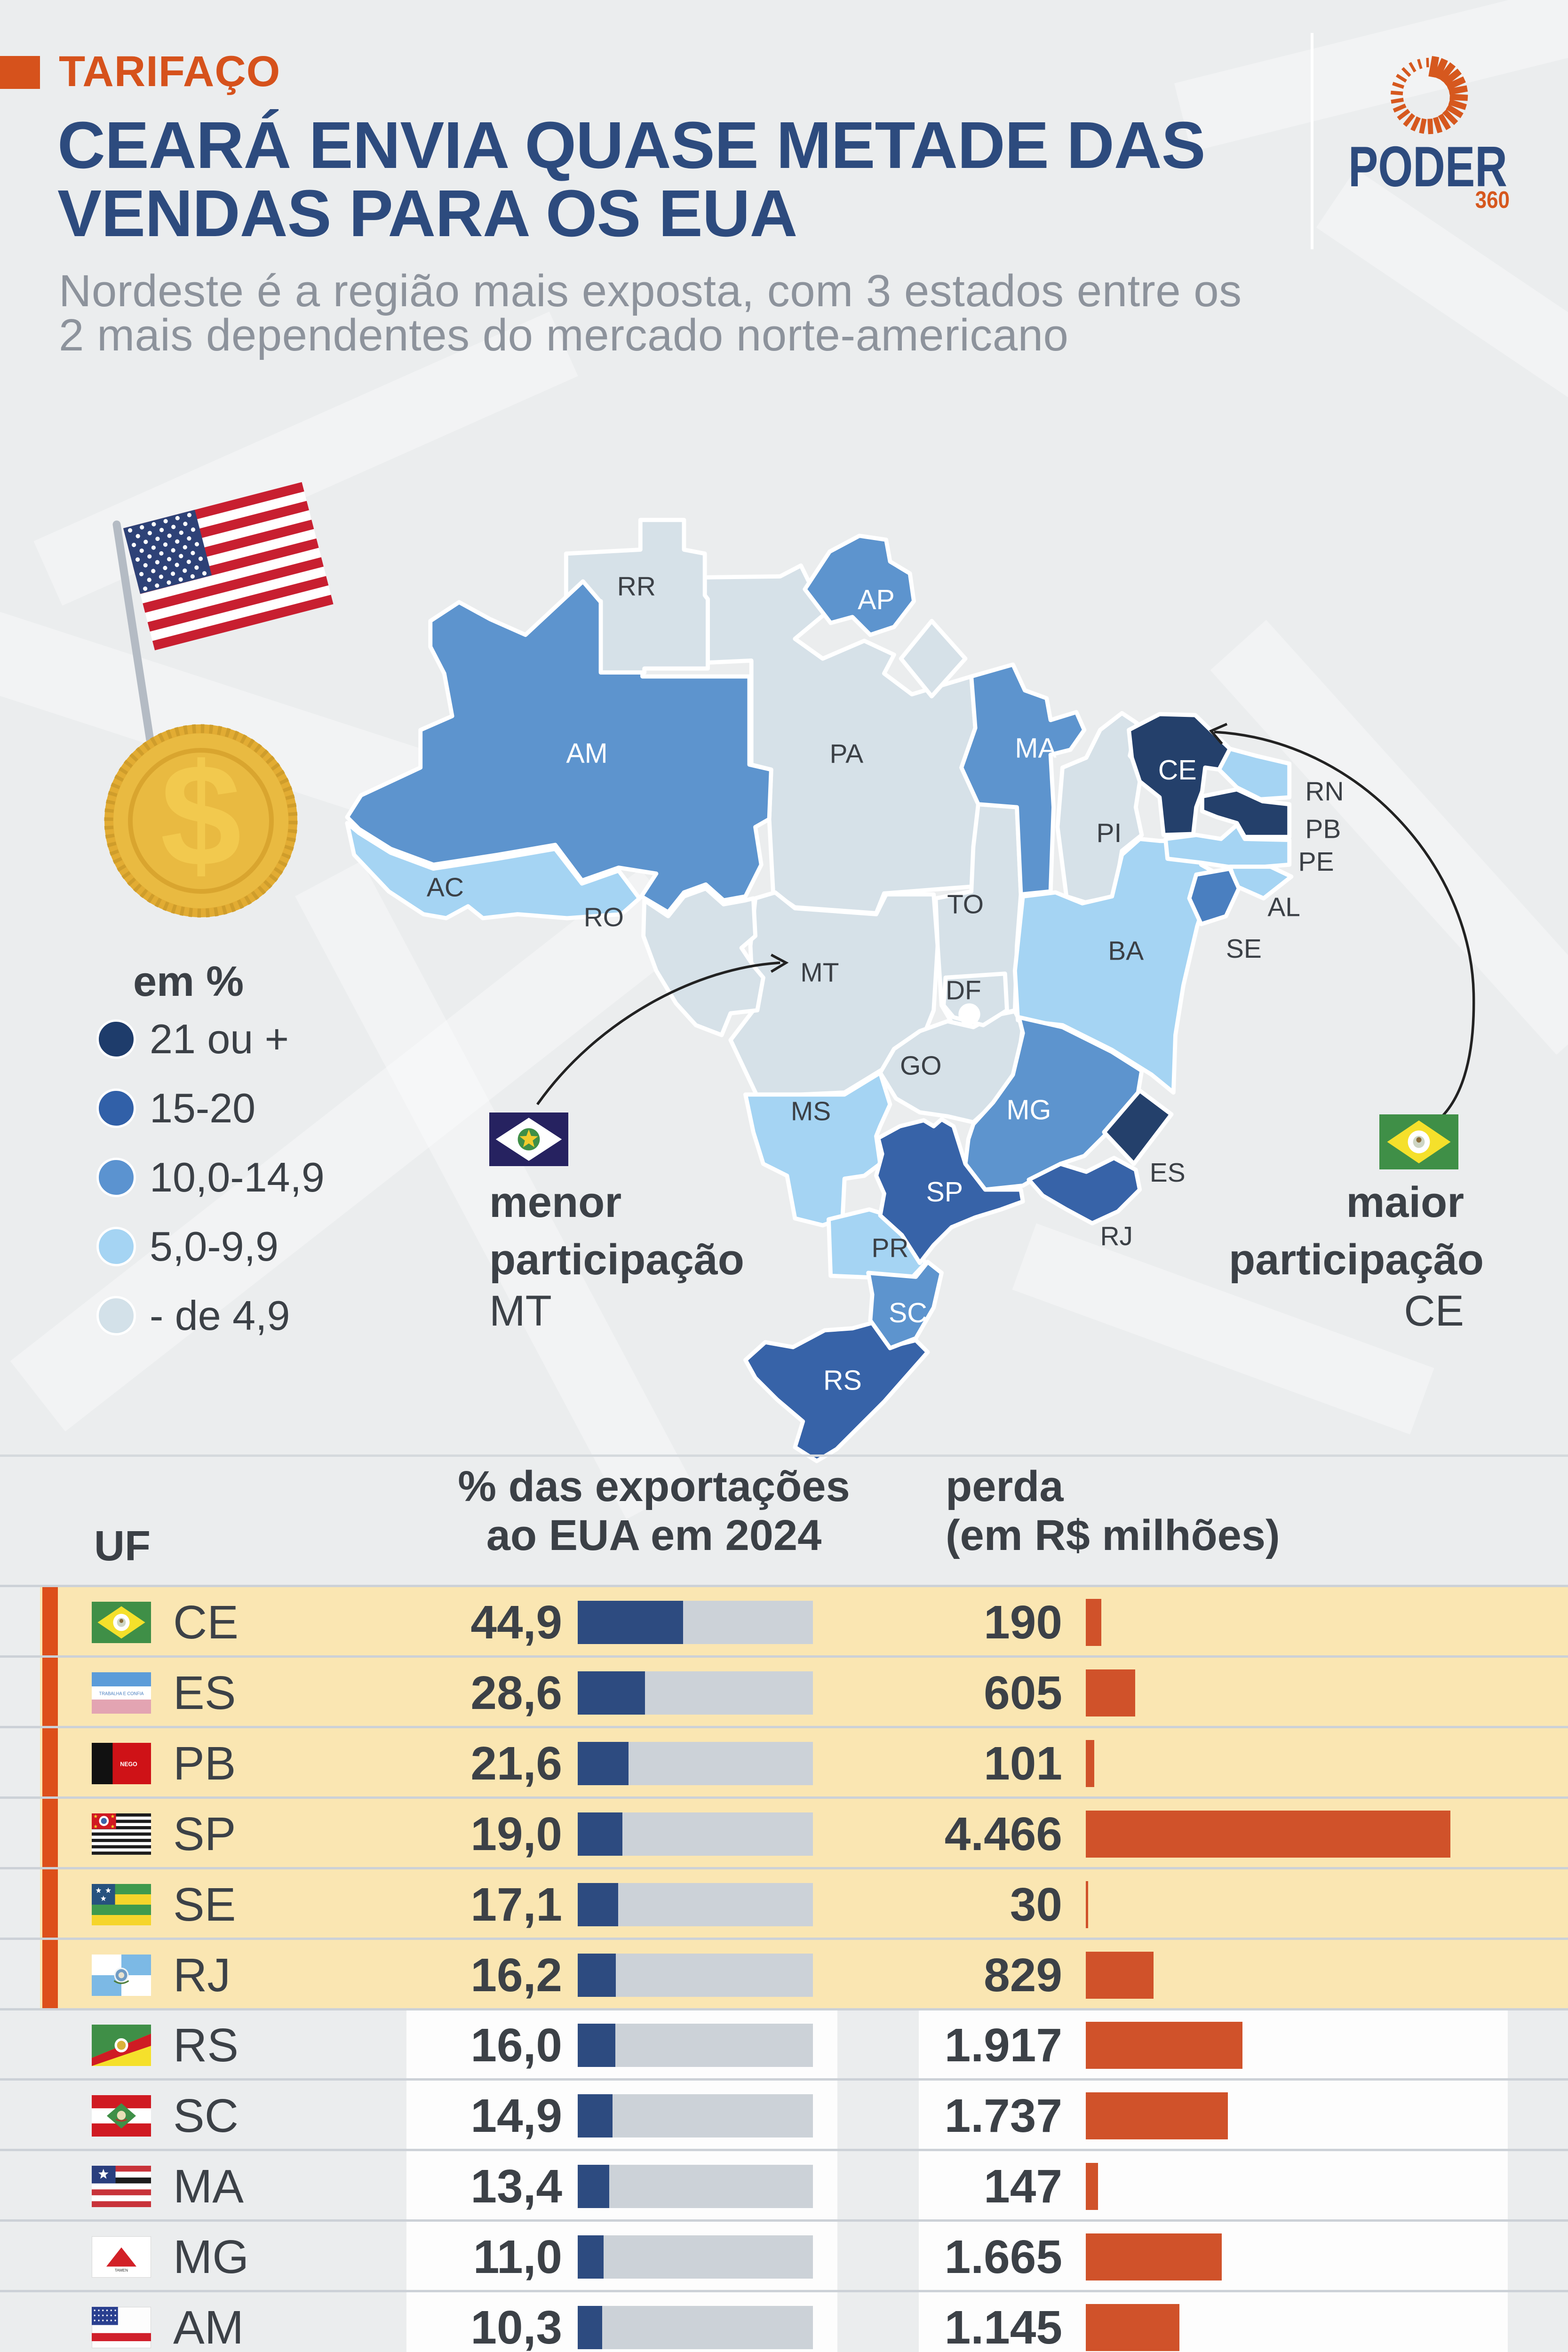  Describe the element at coordinates (847, 754) in the screenshot. I see `svg-text: PA` at that location.